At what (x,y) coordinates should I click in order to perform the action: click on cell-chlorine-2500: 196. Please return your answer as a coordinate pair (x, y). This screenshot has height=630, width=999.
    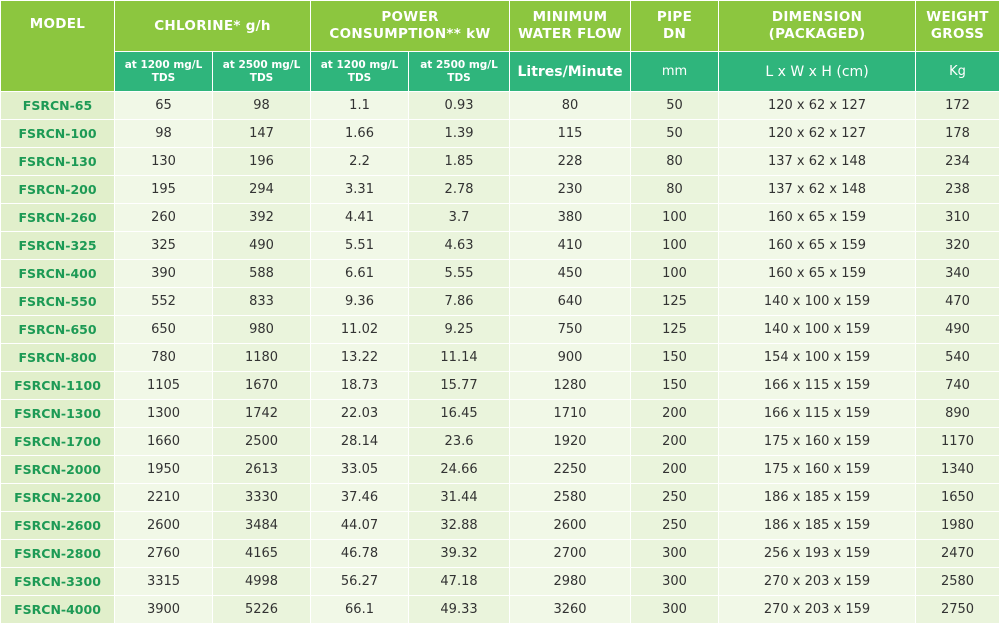
    Looking at the image, I should click on (261, 161).